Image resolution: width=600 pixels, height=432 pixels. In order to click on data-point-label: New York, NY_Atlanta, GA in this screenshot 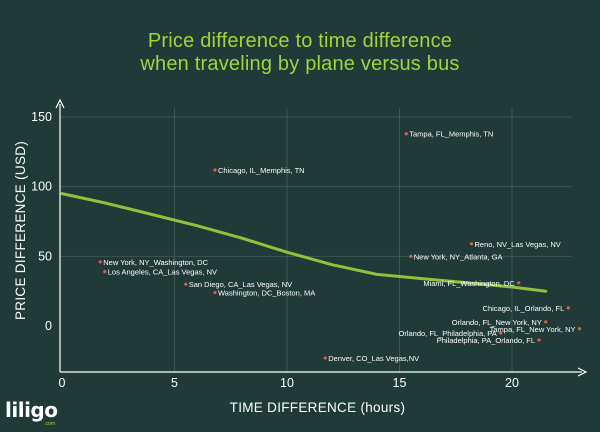, I will do `click(458, 256)`.